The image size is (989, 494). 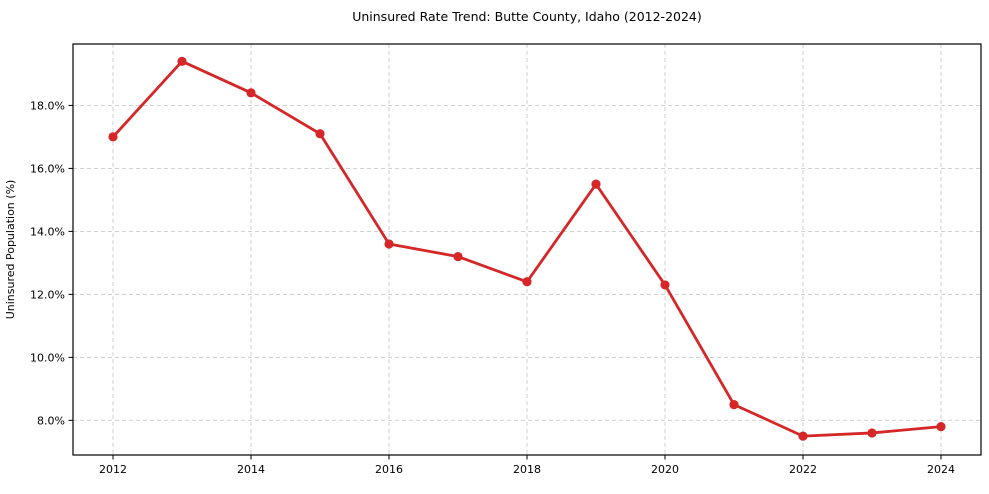 What do you see at coordinates (47, 231) in the screenshot?
I see `y-tick-label: 14.0%` at bounding box center [47, 231].